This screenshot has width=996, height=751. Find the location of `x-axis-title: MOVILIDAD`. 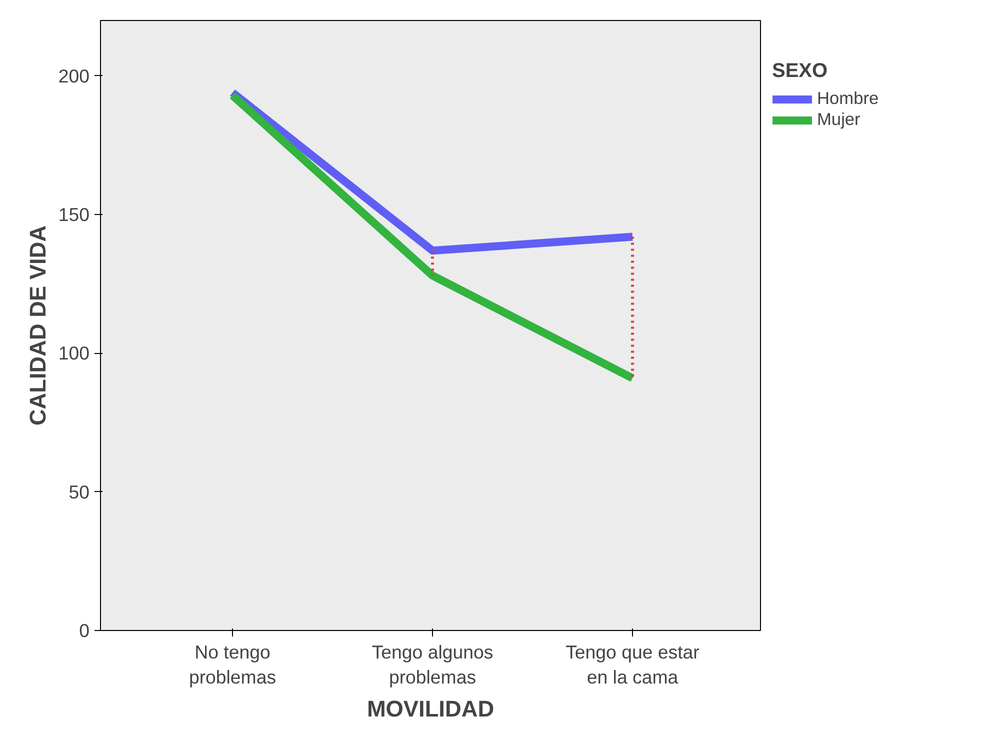

x-axis-title: MOVILIDAD is located at coordinates (430, 709).